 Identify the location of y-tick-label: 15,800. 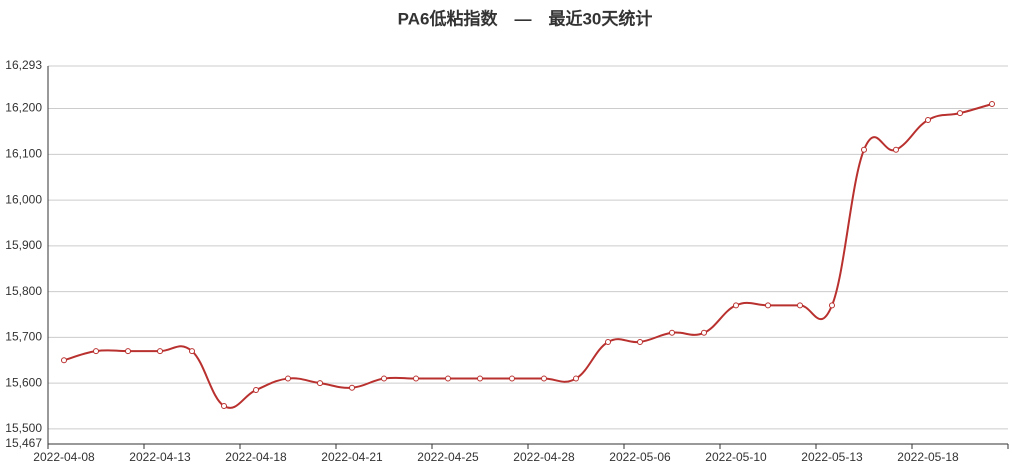
(23, 291).